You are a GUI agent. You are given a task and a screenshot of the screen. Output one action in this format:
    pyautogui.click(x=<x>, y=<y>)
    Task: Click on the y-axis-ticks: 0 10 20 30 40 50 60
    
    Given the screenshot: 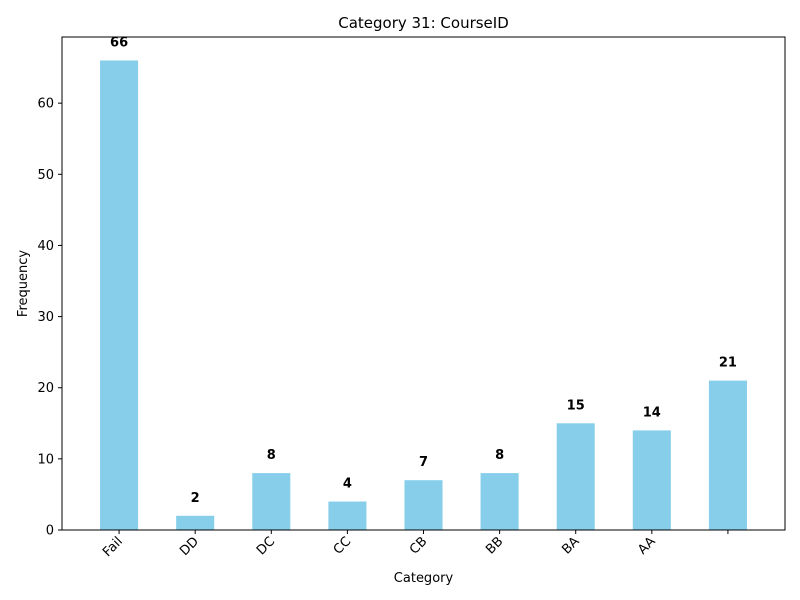 What is the action you would take?
    pyautogui.click(x=49, y=318)
    